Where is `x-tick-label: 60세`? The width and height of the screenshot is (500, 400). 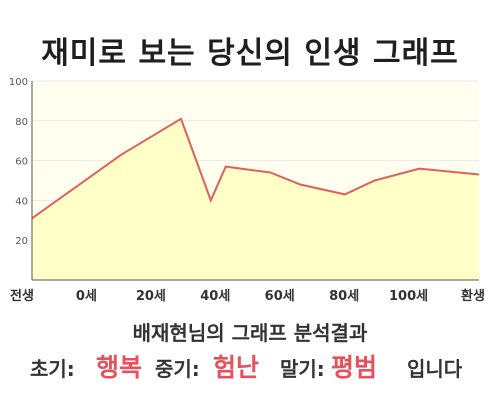
x-tick-label: 60세 is located at coordinates (280, 296).